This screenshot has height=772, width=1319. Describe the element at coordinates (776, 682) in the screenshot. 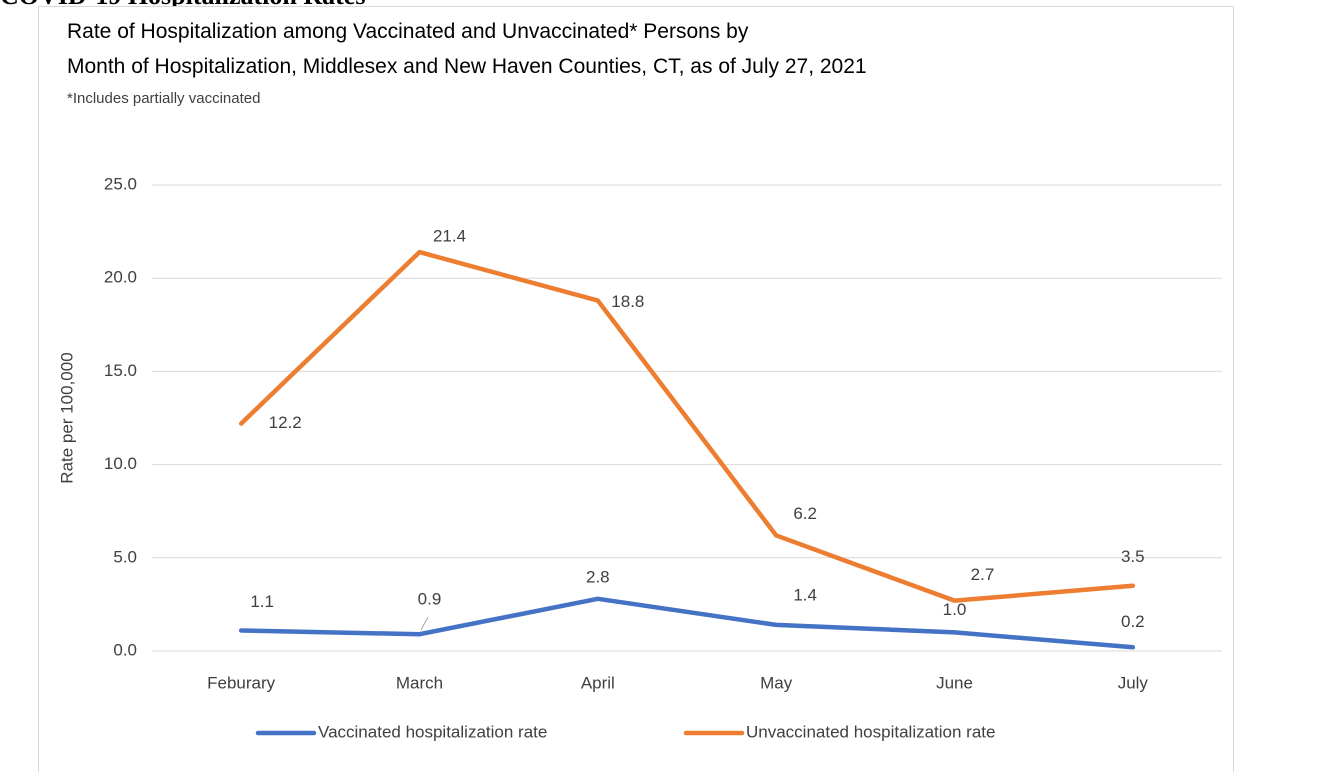

I see `x-tick-label: May` at that location.